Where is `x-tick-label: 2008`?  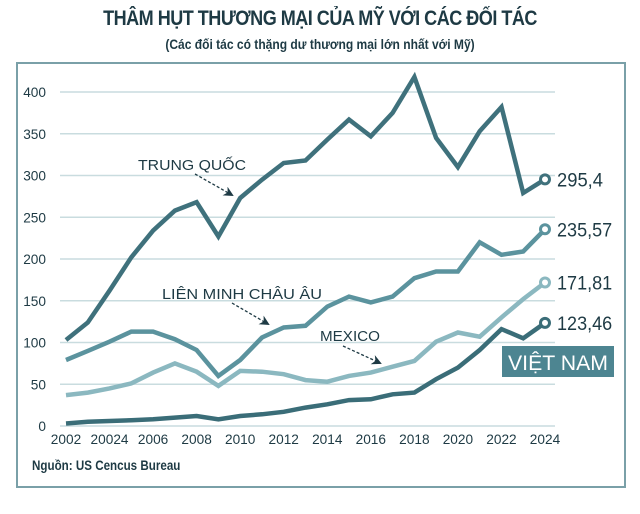 x-tick-label: 2008 is located at coordinates (196, 439).